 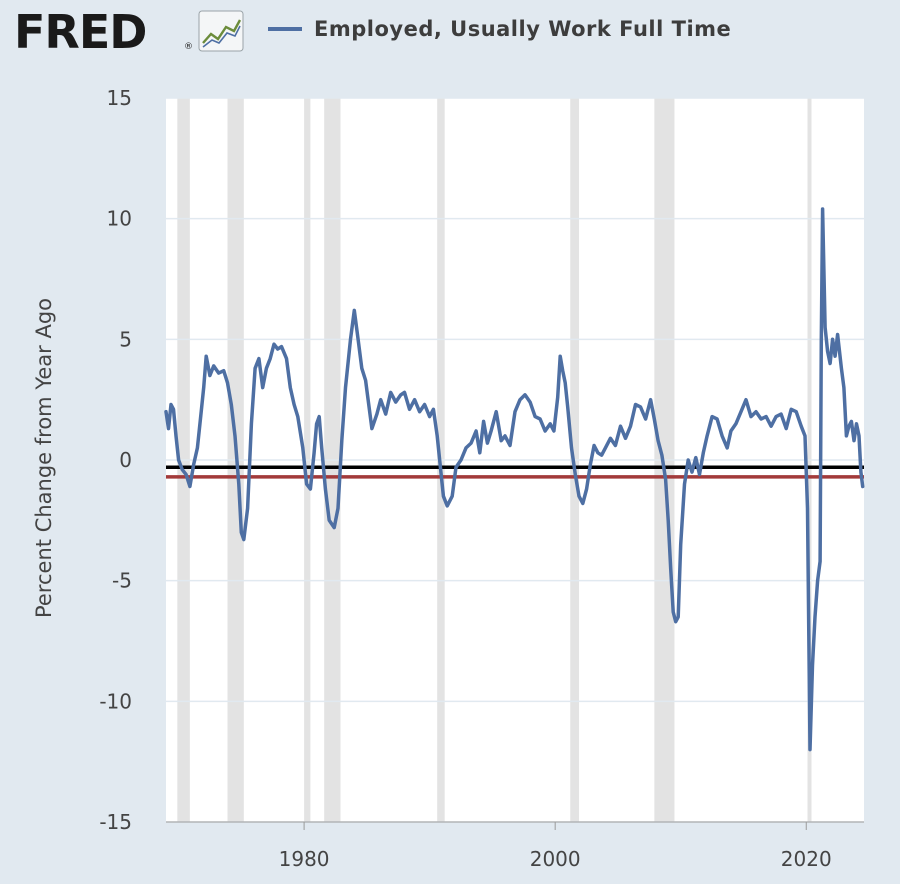 I want to click on registered-mark: ®, so click(x=188, y=47).